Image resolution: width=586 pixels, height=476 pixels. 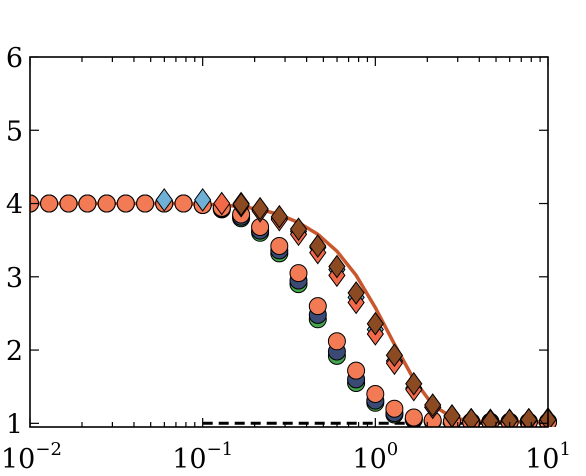 What do you see at coordinates (14, 58) in the screenshot?
I see `y-tick-label: 6` at bounding box center [14, 58].